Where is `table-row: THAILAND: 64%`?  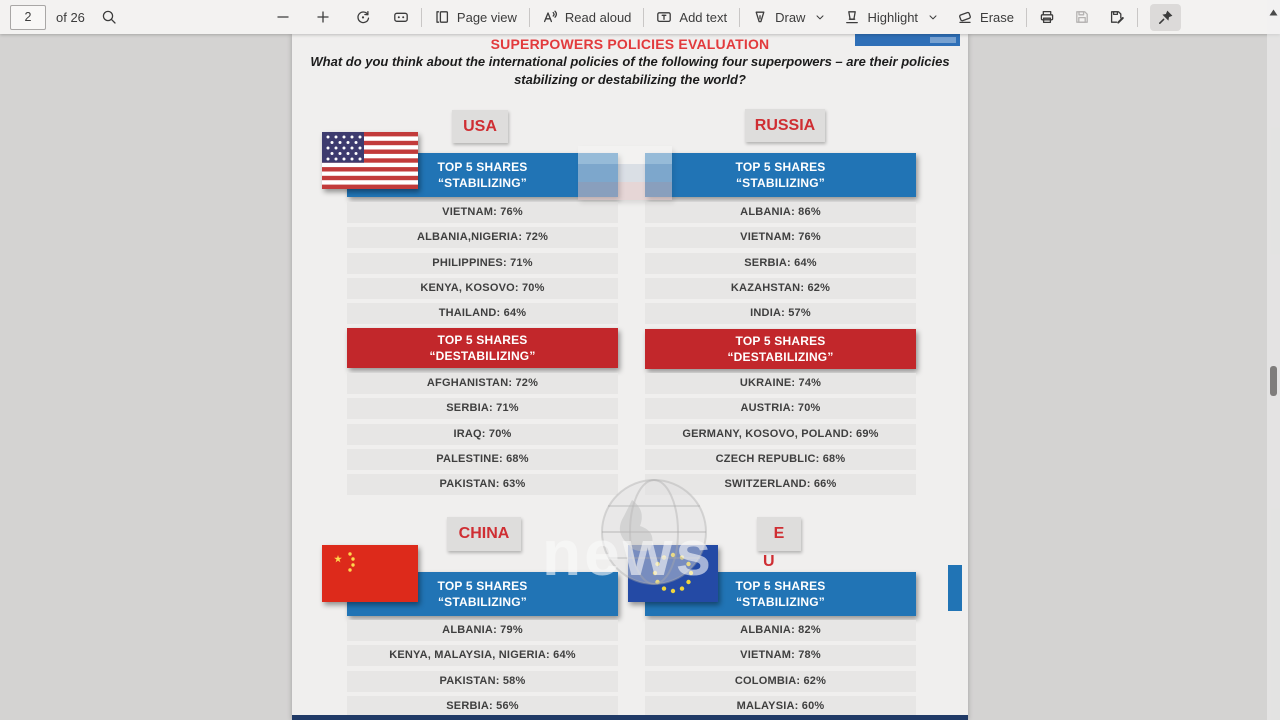 table-row: THAILAND: 64% is located at coordinates (482, 314).